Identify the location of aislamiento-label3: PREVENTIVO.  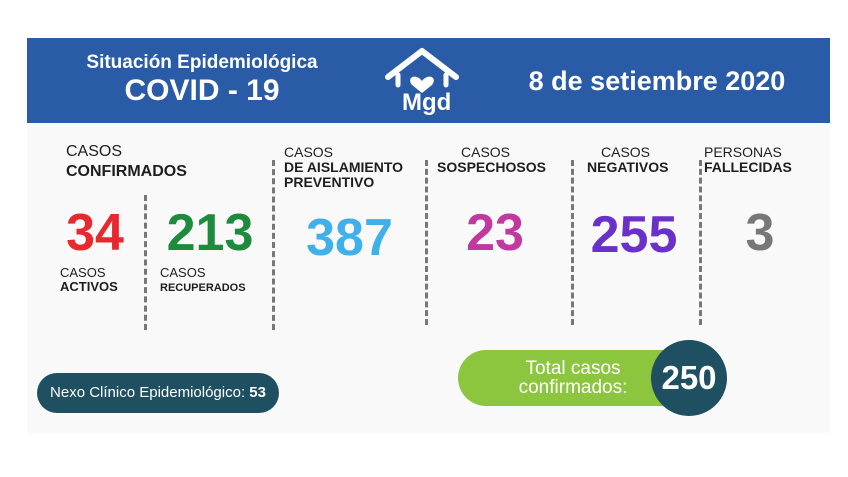
(329, 182).